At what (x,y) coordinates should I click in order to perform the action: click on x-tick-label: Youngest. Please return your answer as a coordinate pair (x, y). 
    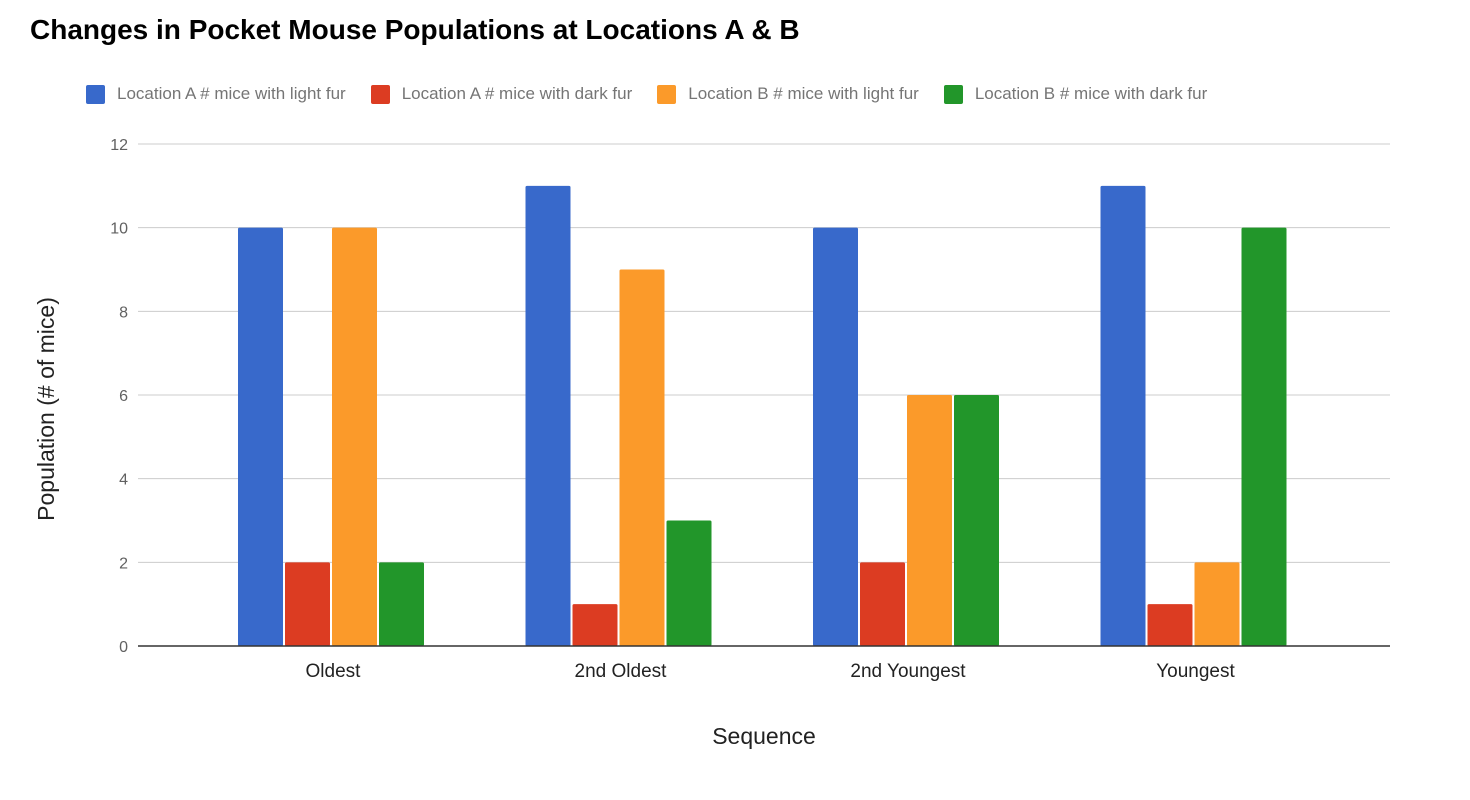
    Looking at the image, I should click on (1195, 671).